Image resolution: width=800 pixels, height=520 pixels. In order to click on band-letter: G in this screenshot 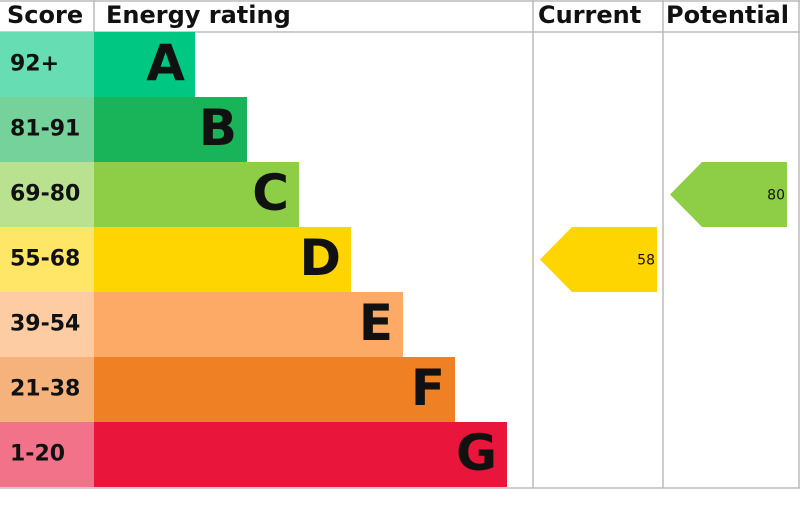, I will do `click(476, 453)`.